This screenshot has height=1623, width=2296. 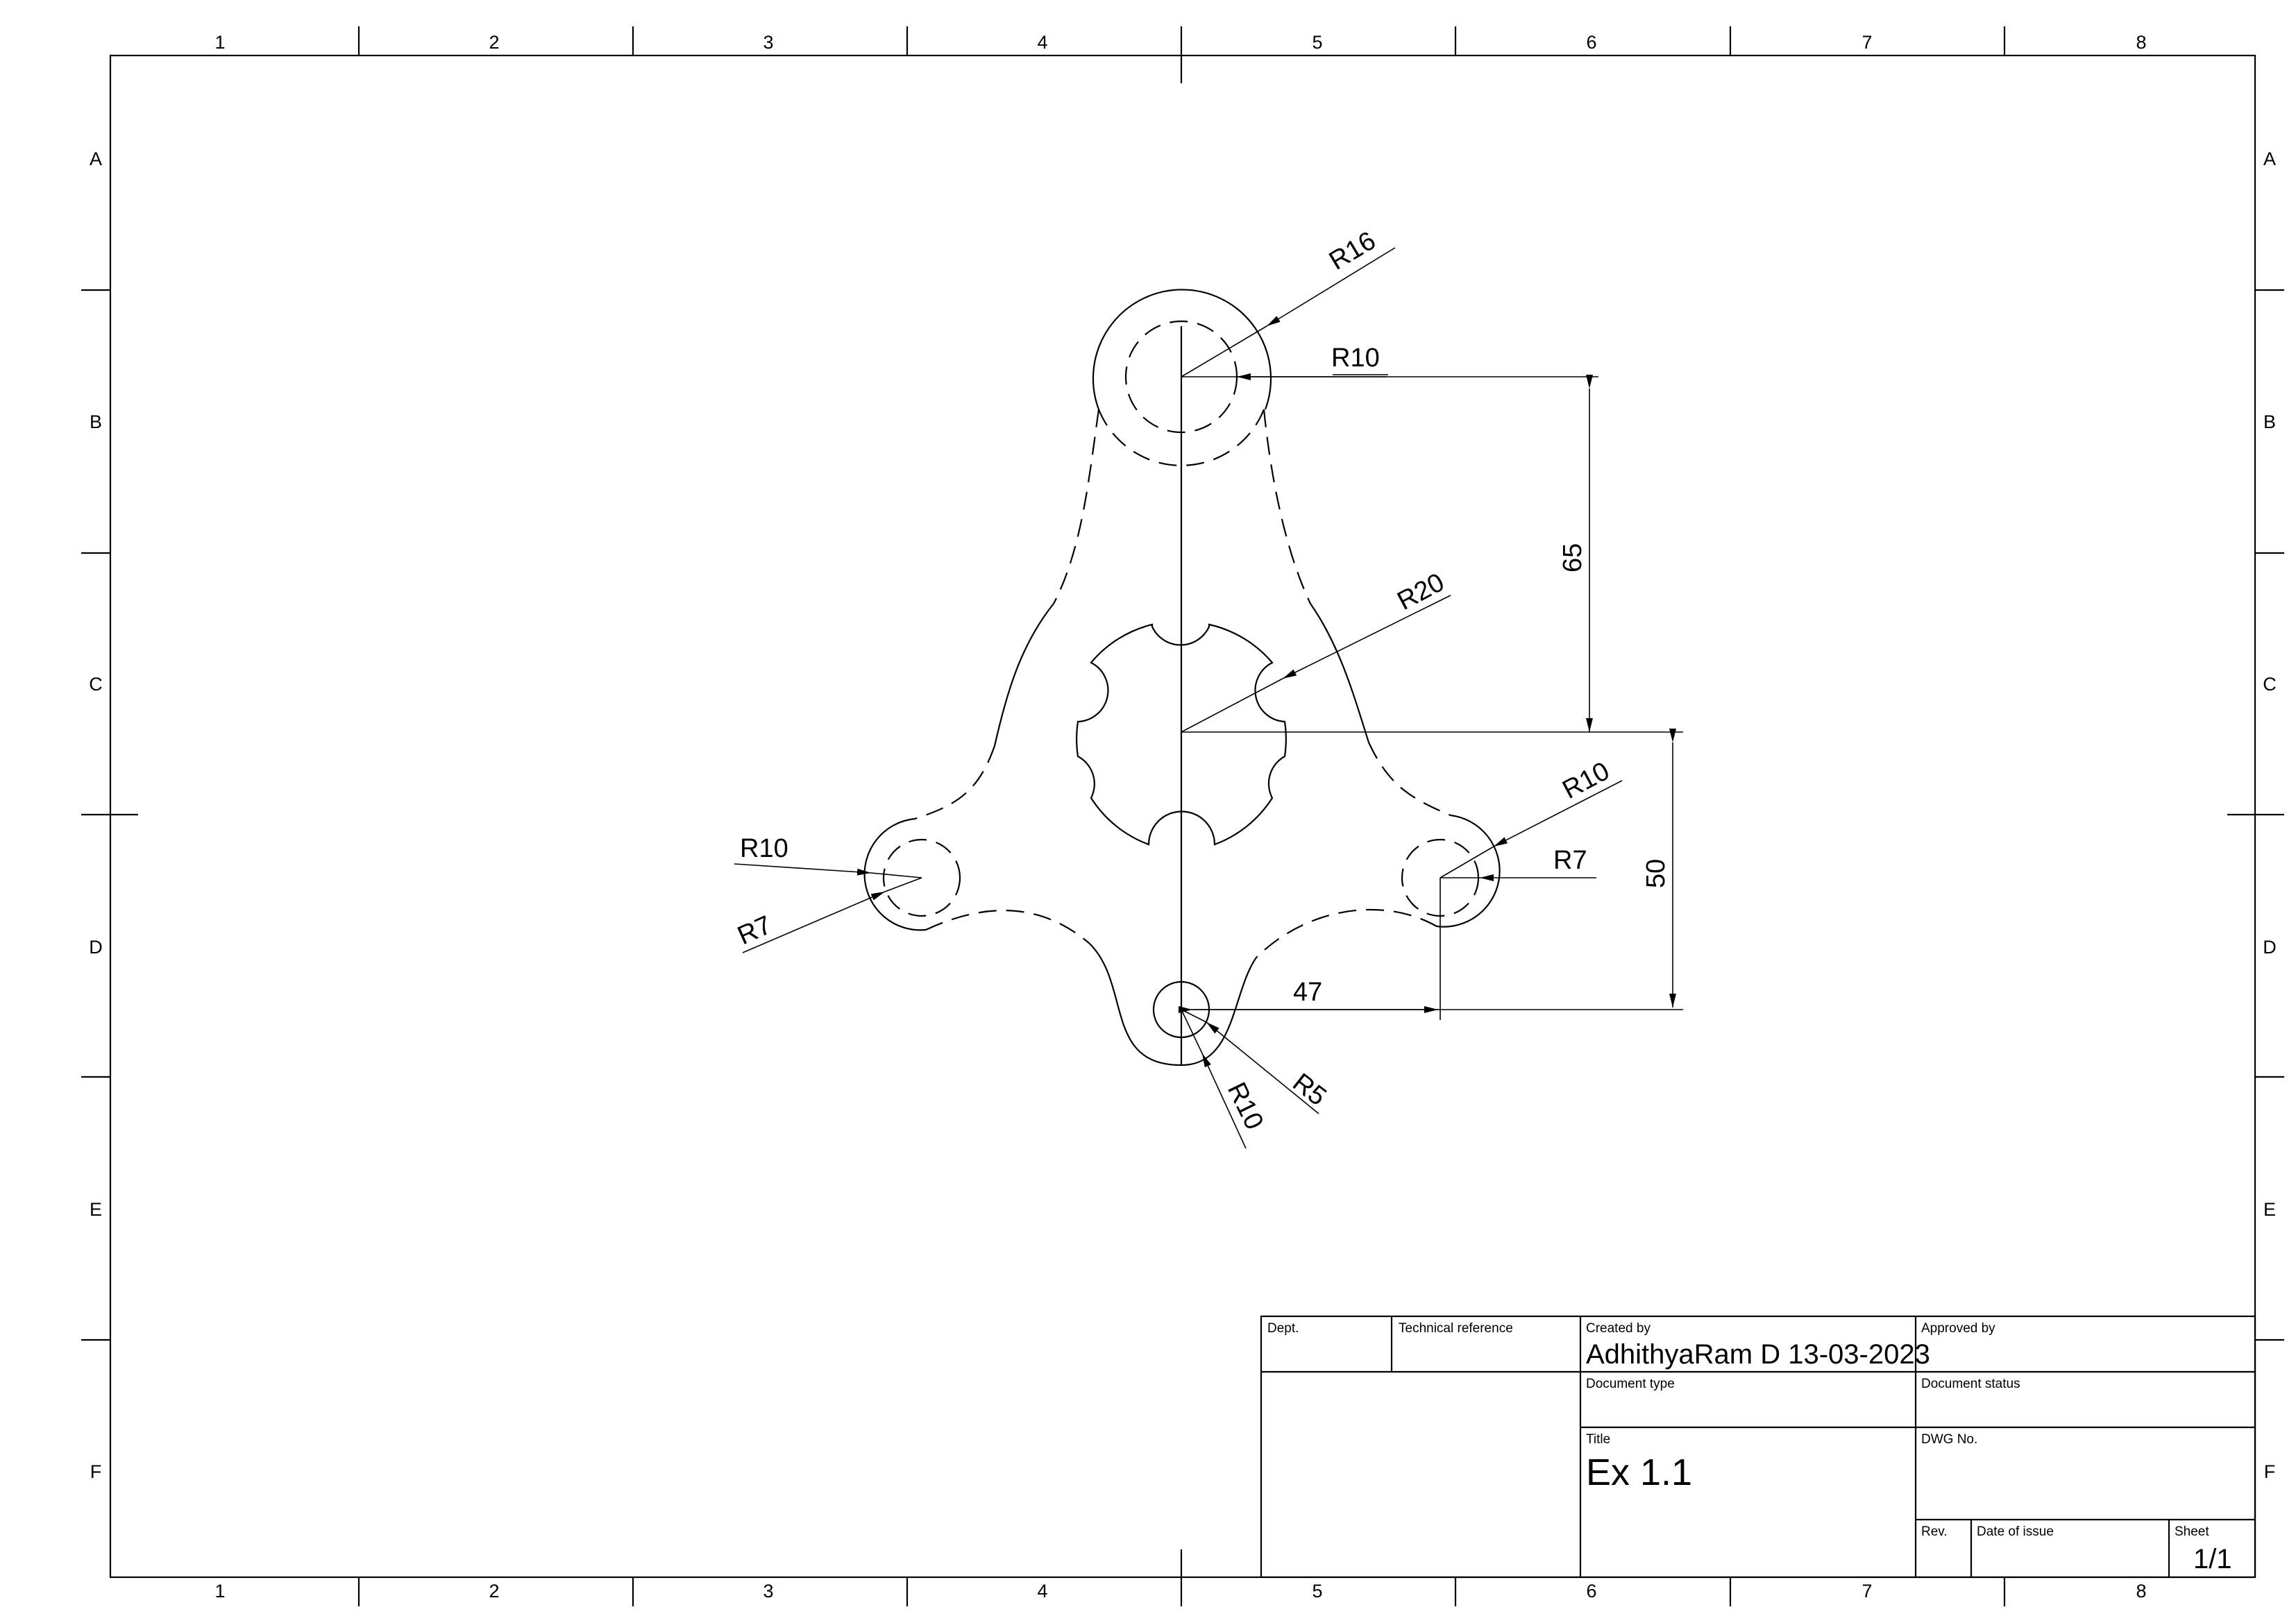 What do you see at coordinates (1283, 1328) in the screenshot?
I see `dept-label: Dept.` at bounding box center [1283, 1328].